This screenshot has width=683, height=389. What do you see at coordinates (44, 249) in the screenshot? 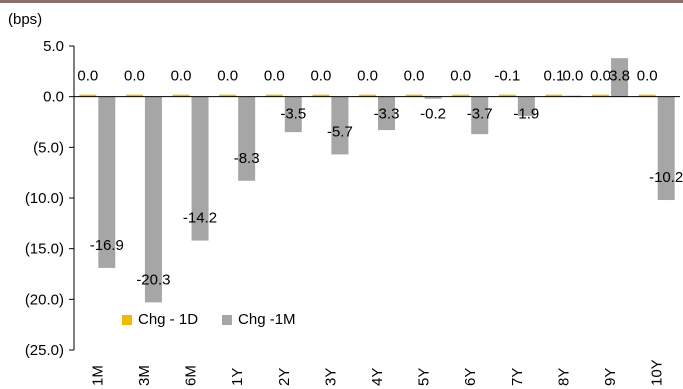
I see `y-tick-label: (15.0)` at bounding box center [44, 249].